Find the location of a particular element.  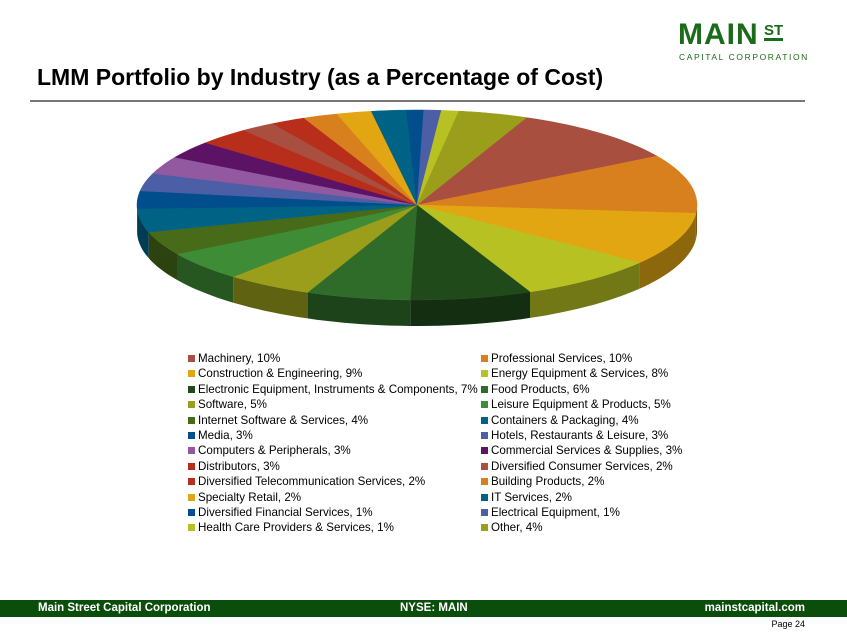

legend-label: Energy Equipment & Services, 8% is located at coordinates (580, 374).